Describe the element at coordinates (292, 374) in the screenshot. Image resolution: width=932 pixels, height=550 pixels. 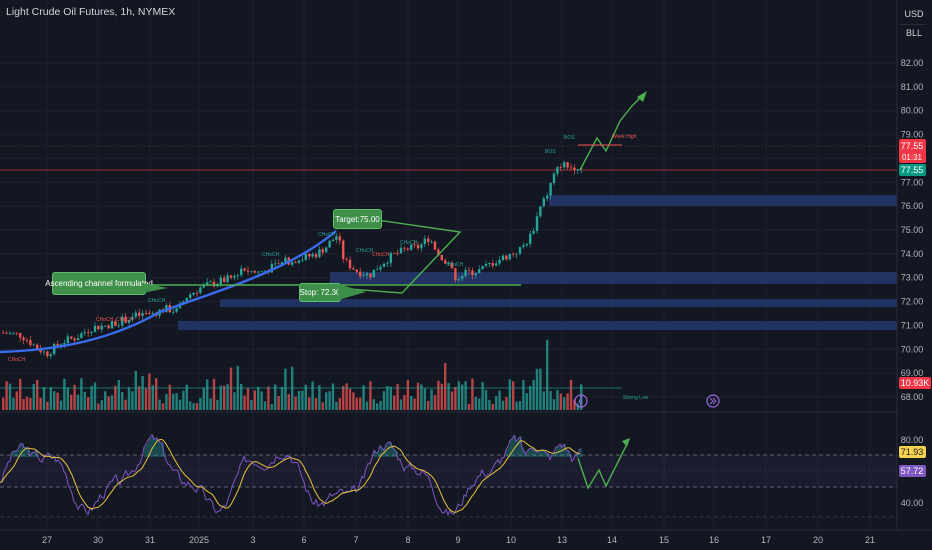
I see `volume-bars` at that location.